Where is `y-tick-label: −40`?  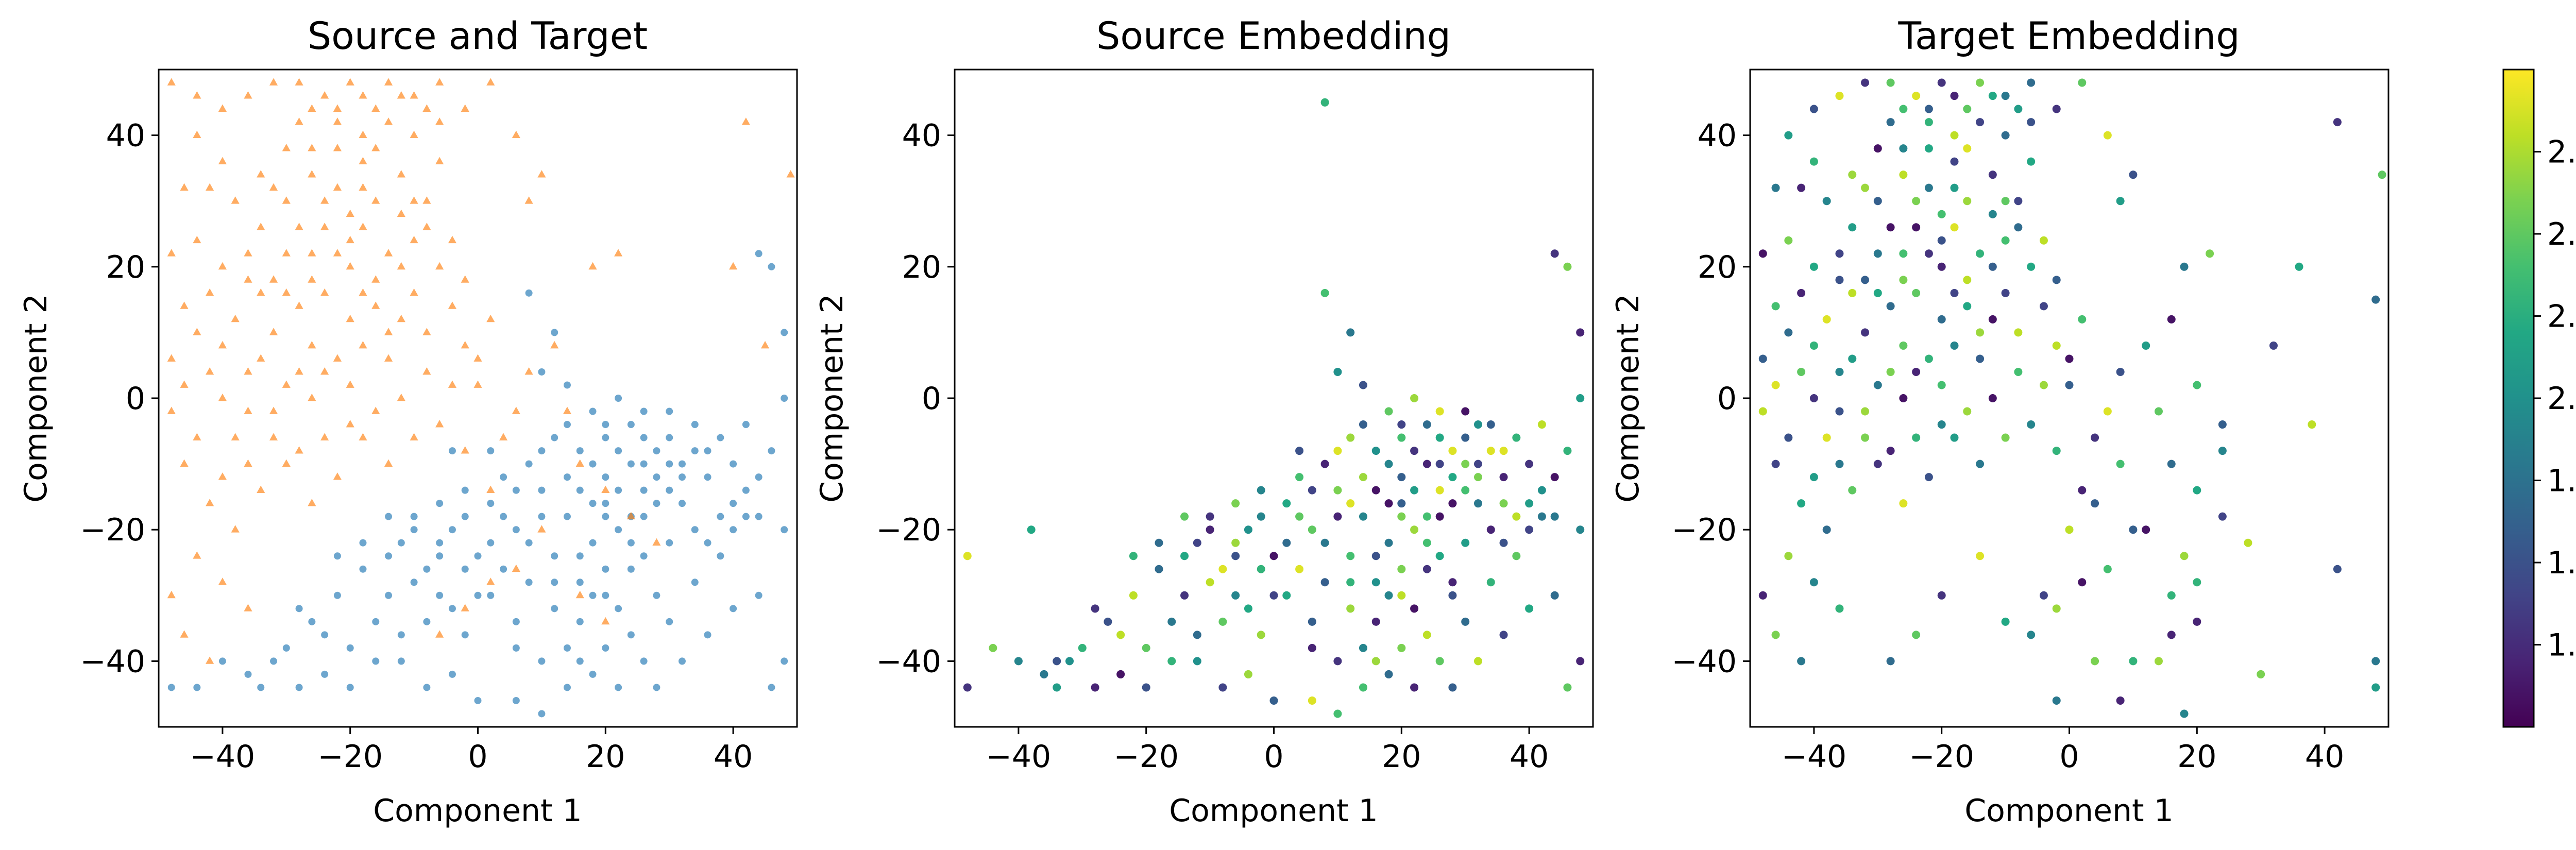 y-tick-label: −40 is located at coordinates (112, 661).